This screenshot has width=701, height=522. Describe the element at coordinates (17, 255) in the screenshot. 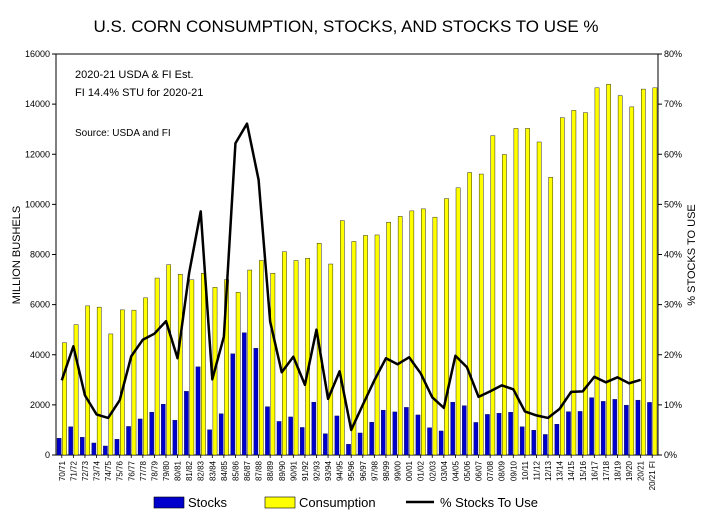

I see `left-axis-label: MILLION BUSHELS` at that location.